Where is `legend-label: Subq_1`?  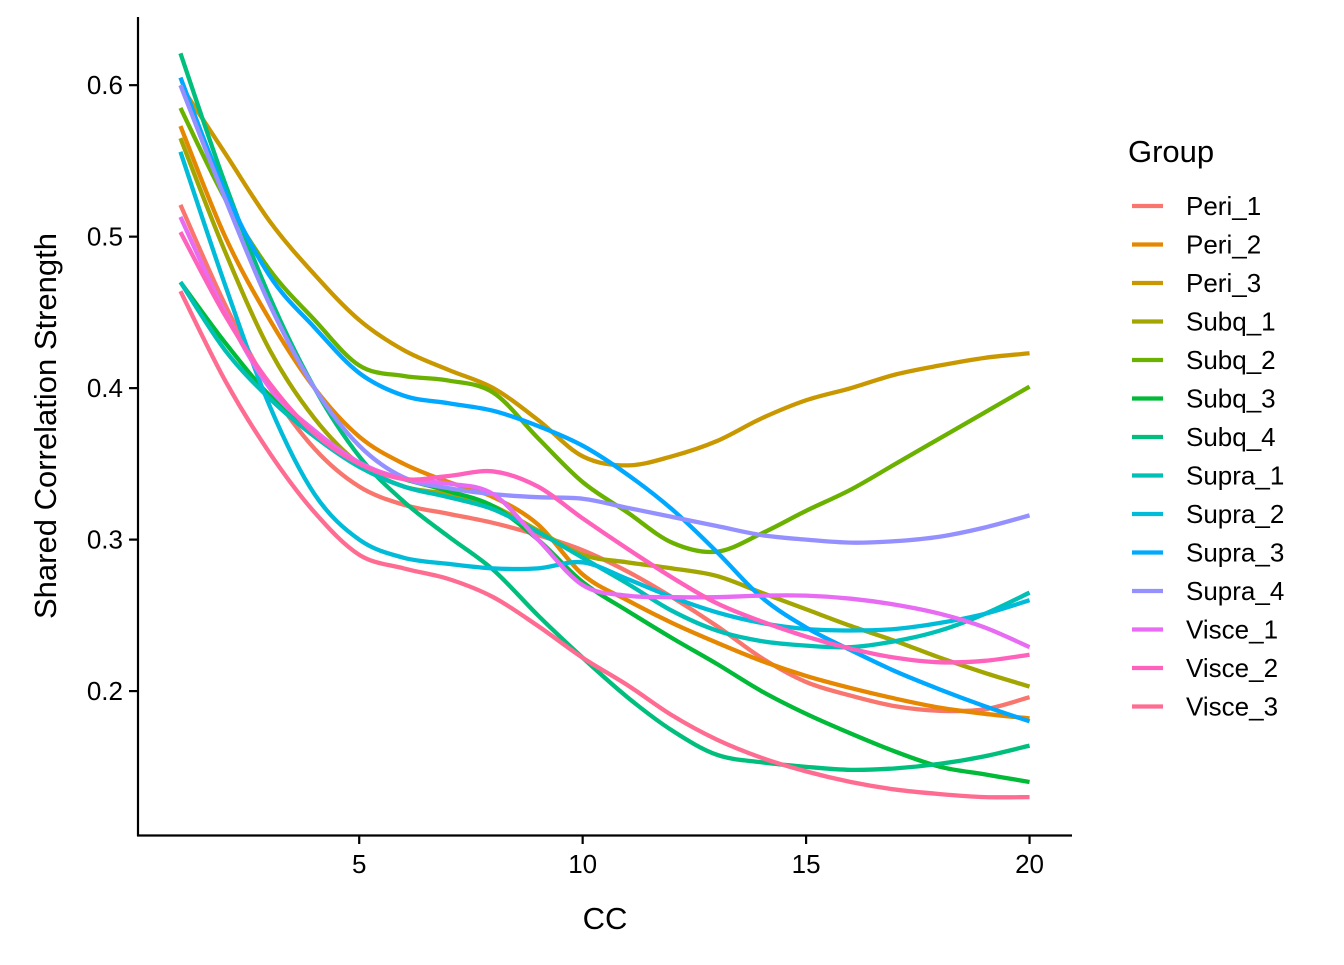
legend-label: Subq_1 is located at coordinates (1231, 322).